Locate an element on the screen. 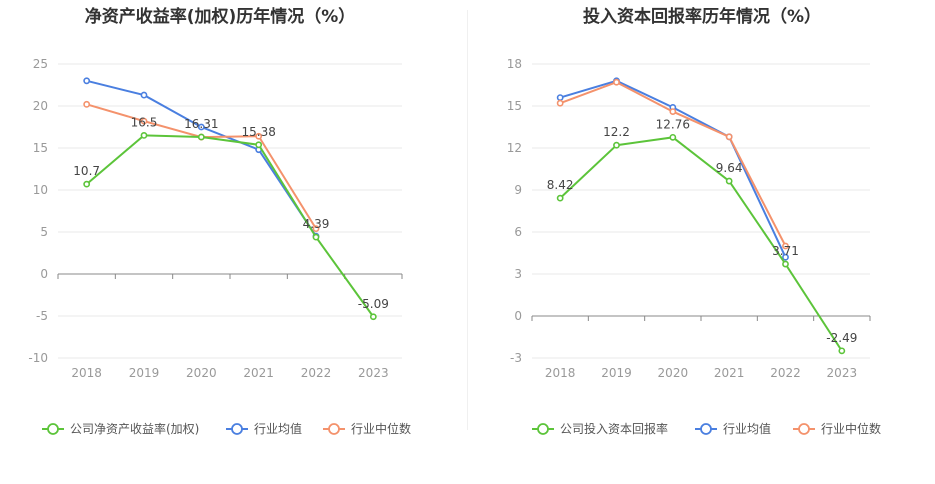  y-tick-label: 10 is located at coordinates (40, 190).